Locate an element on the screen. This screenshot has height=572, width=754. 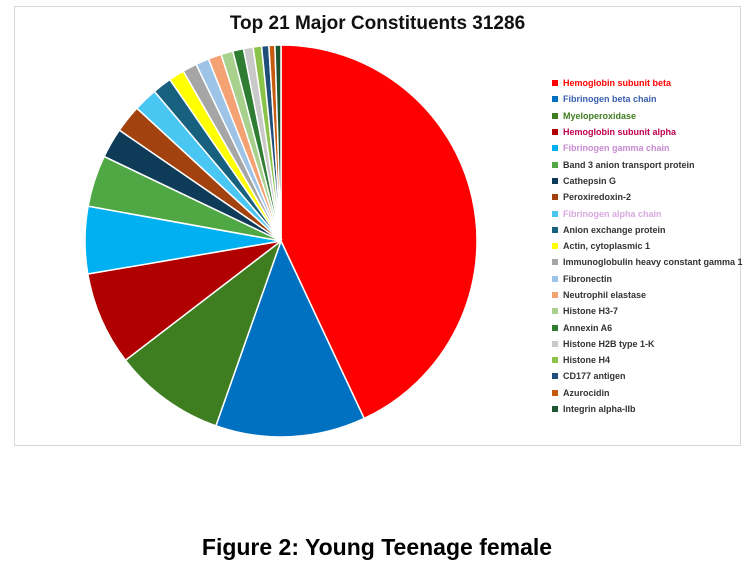
legend-item-14: Neutrophil elastase is located at coordinates (647, 295).